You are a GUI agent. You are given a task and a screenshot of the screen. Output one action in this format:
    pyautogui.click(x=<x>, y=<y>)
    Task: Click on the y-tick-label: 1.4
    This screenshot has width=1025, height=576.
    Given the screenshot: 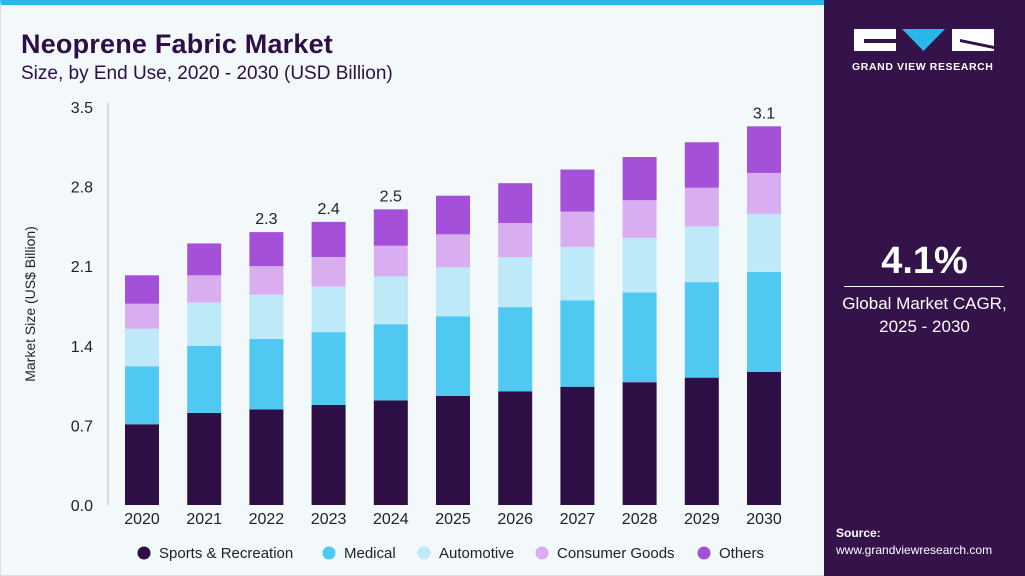 What is the action you would take?
    pyautogui.click(x=82, y=347)
    